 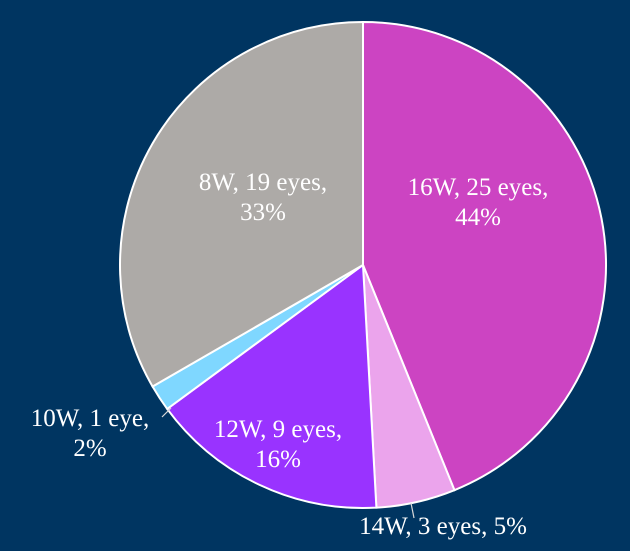 I want to click on slice-label-line: 10W, 1 eye,, so click(x=90, y=418).